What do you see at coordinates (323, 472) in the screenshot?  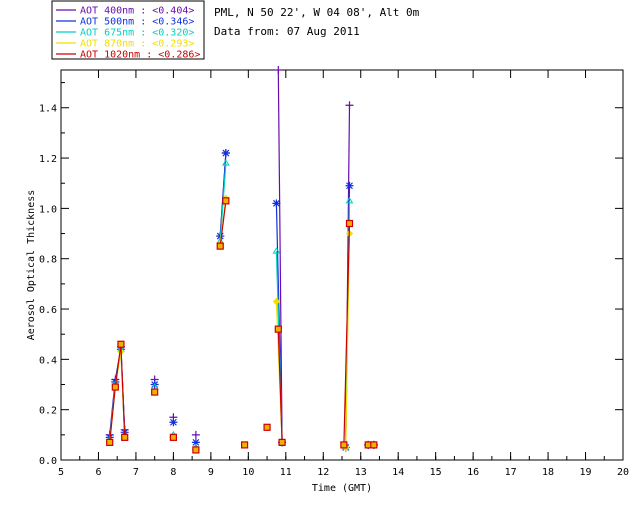 I see `x-tick-label: 12` at bounding box center [323, 472].